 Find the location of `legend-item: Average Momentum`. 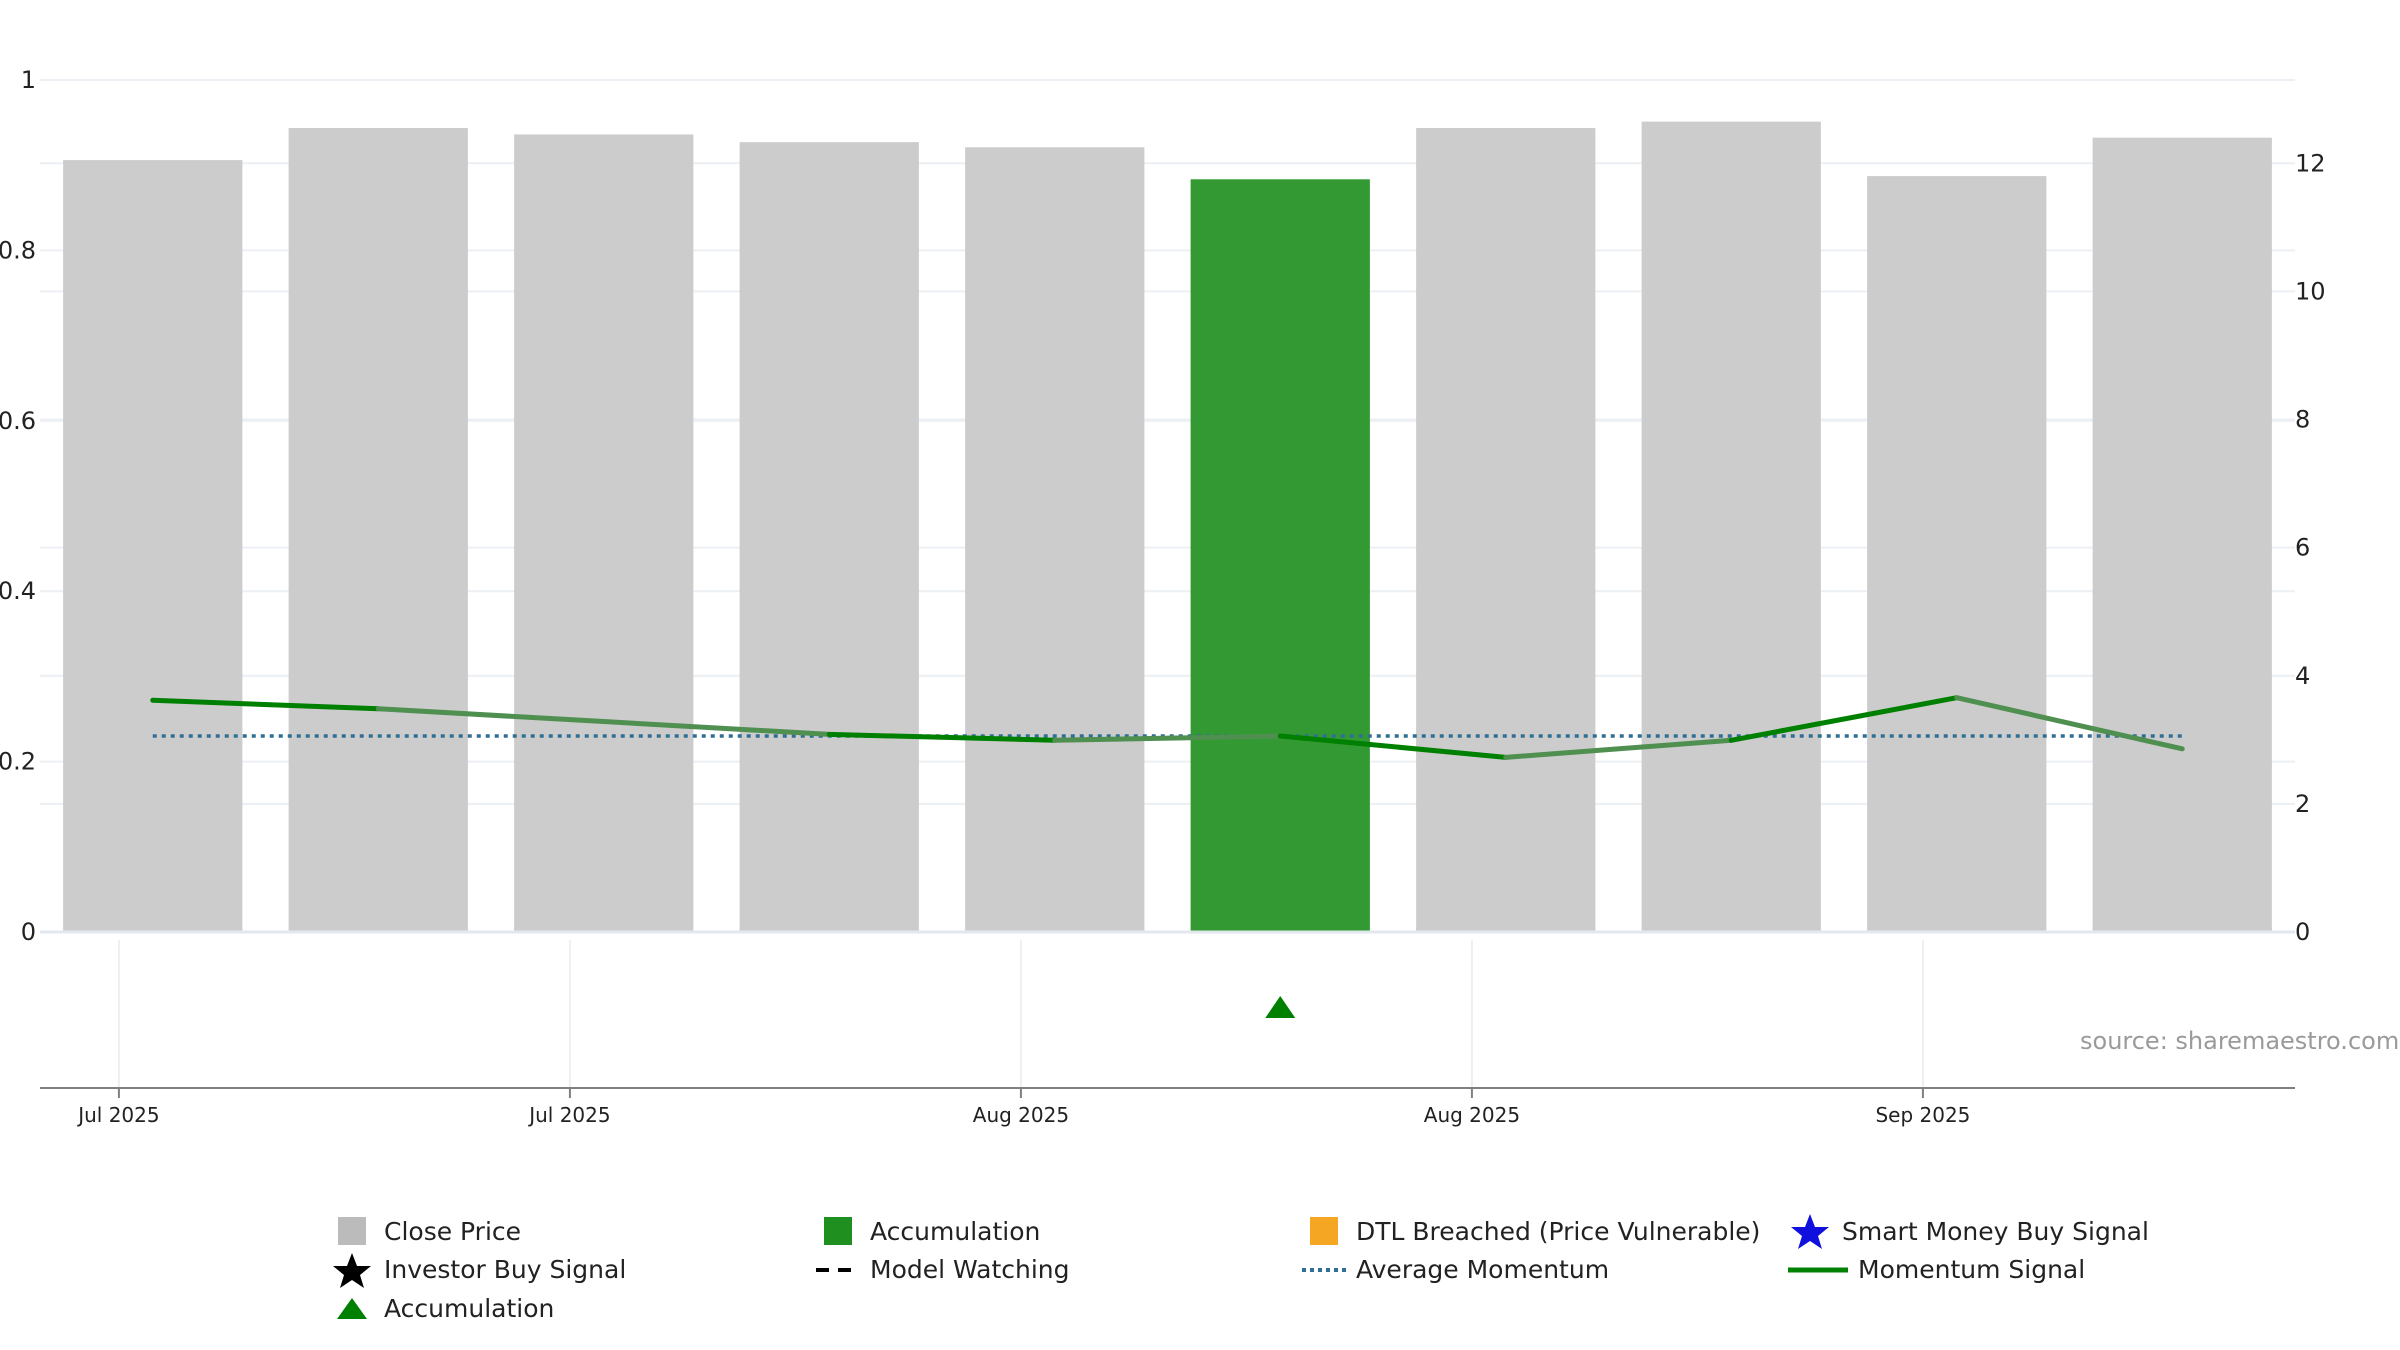

legend-item: Average Momentum is located at coordinates (1455, 1270).